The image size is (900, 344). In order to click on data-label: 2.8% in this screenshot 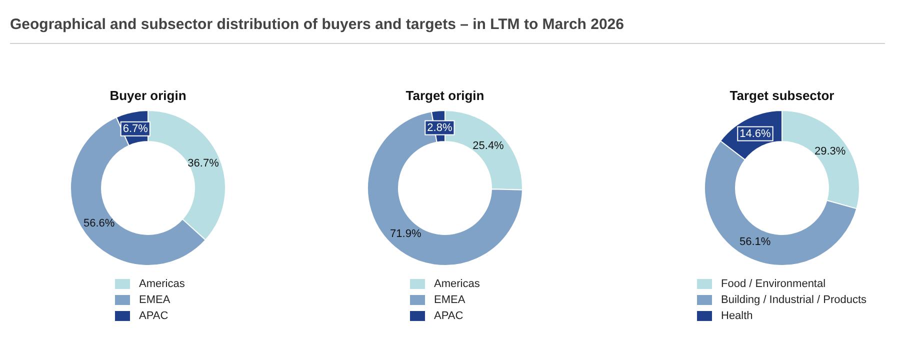, I will do `click(439, 128)`.